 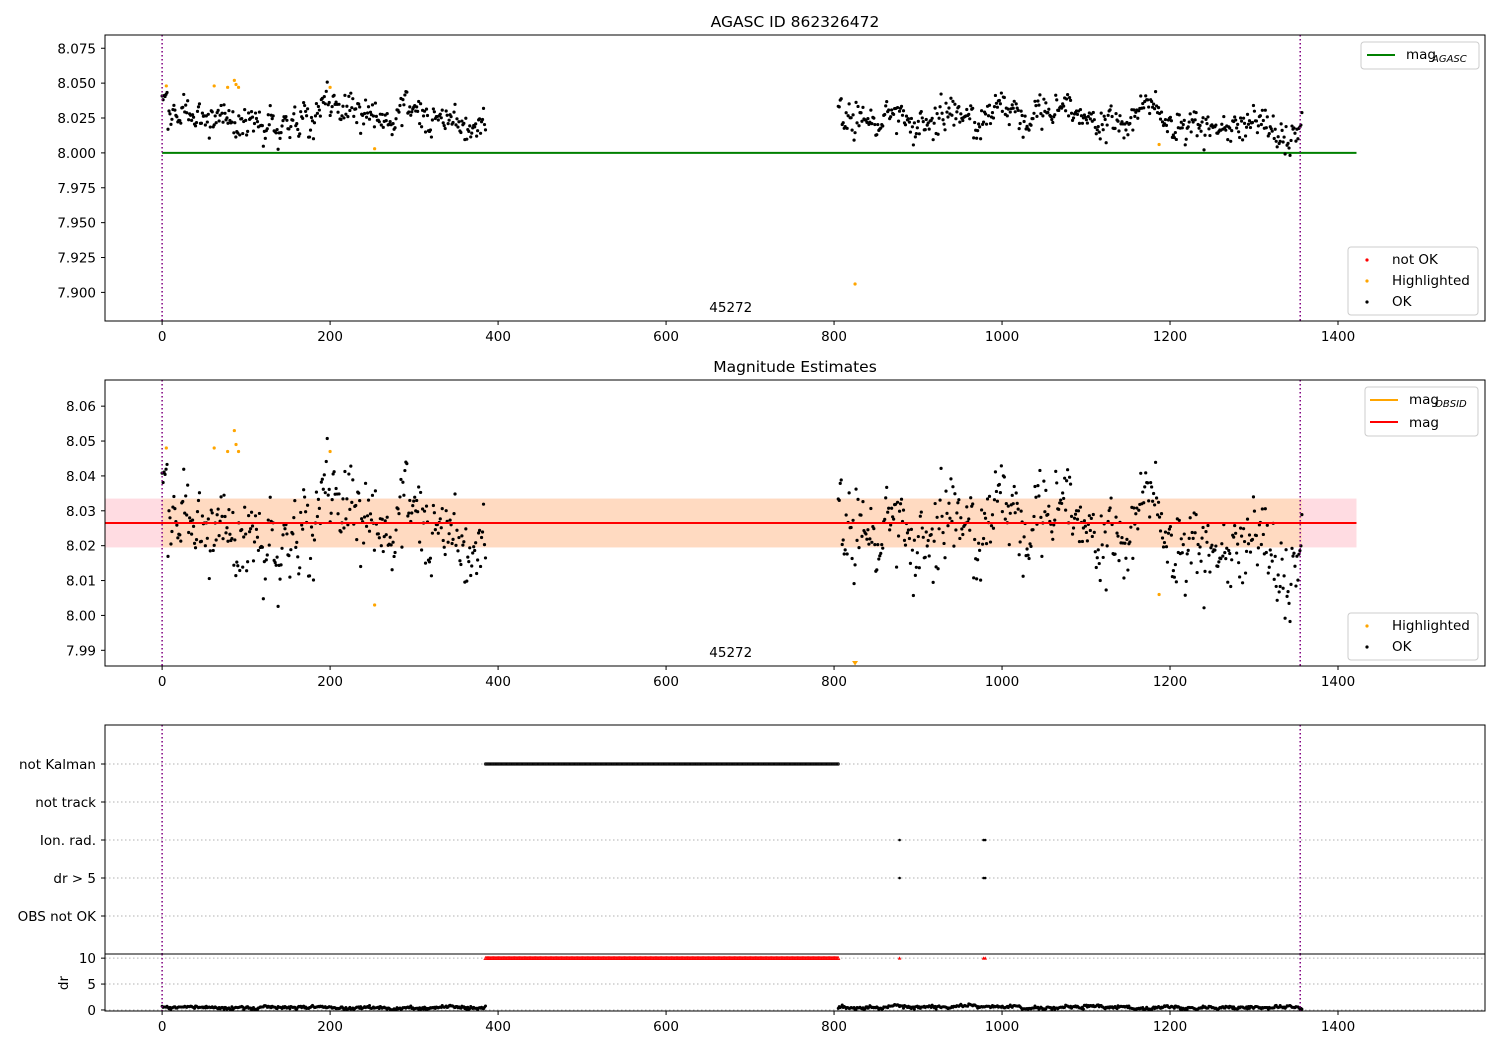 What do you see at coordinates (411, 1006) in the screenshot?
I see `dr-point` at bounding box center [411, 1006].